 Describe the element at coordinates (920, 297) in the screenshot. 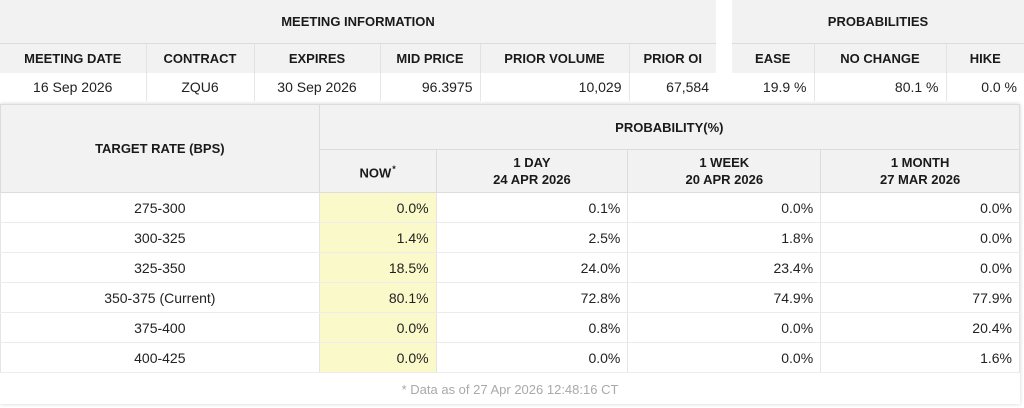

I see `one-month-cell: 77.9%` at that location.